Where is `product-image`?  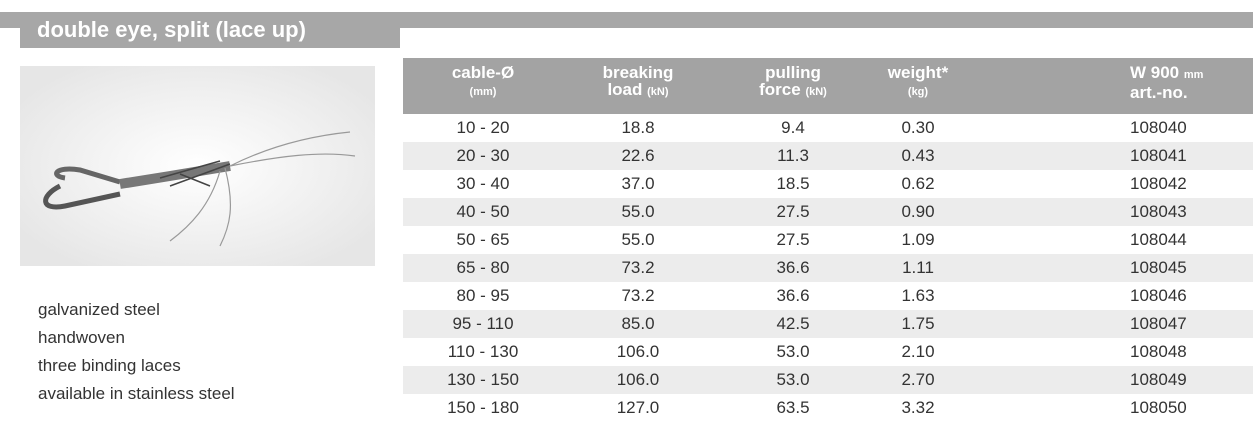
product-image is located at coordinates (197, 166).